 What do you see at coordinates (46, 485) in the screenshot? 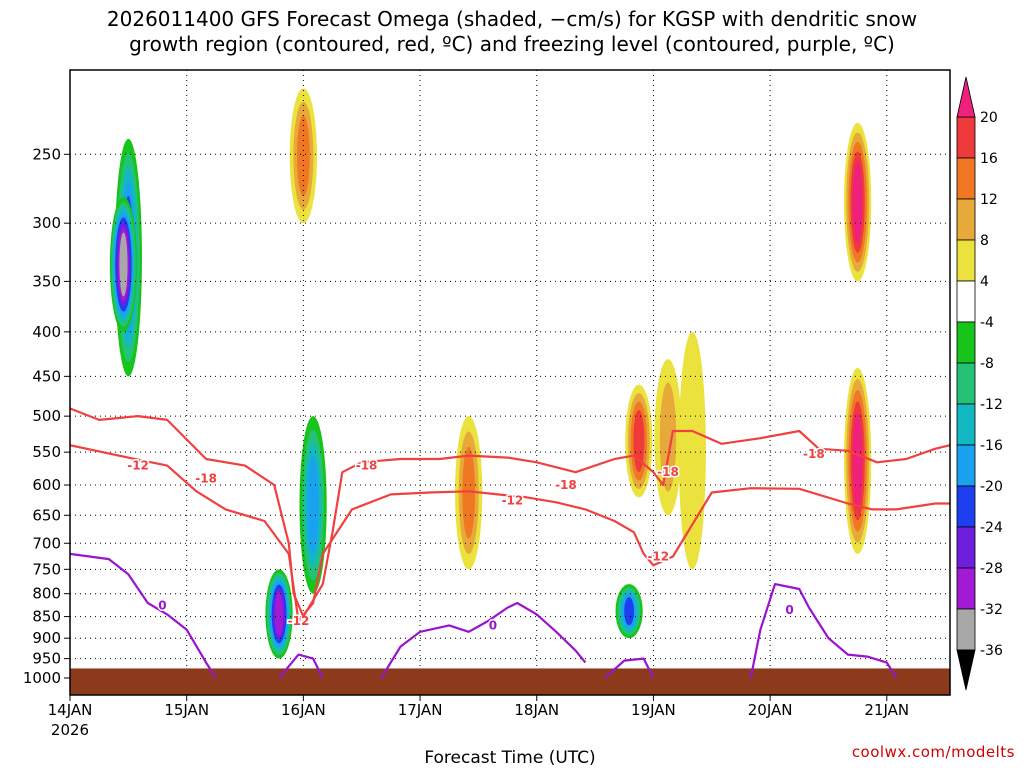
I see `y-tick-label: 600` at bounding box center [46, 485].